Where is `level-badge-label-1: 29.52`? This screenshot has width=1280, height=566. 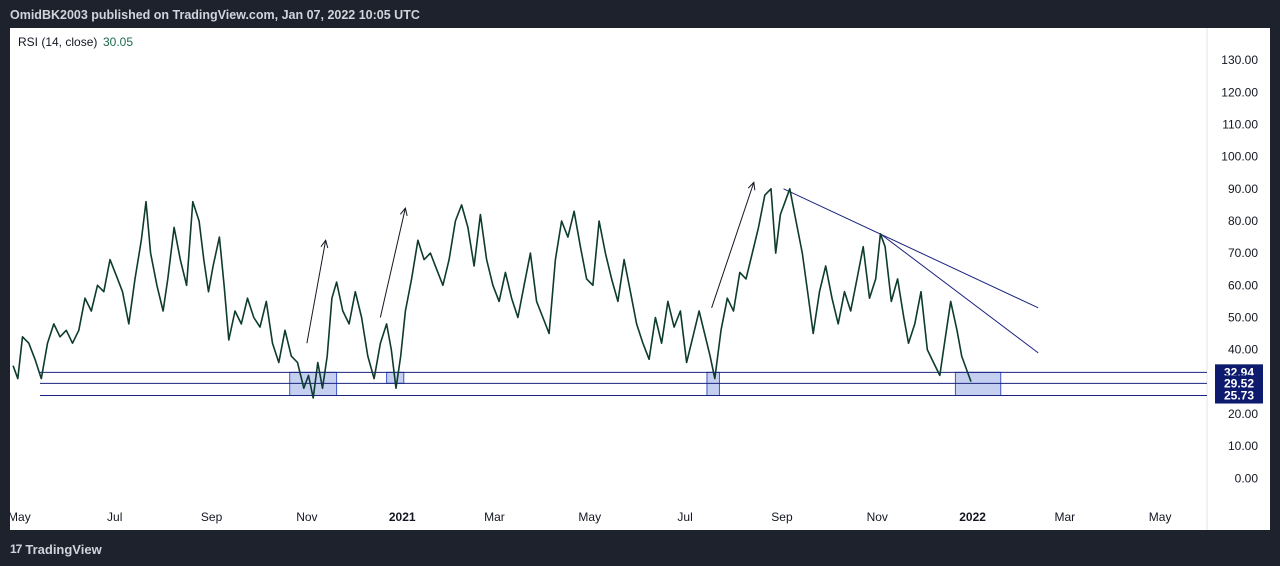
level-badge-label-1: 29.52 is located at coordinates (1239, 383).